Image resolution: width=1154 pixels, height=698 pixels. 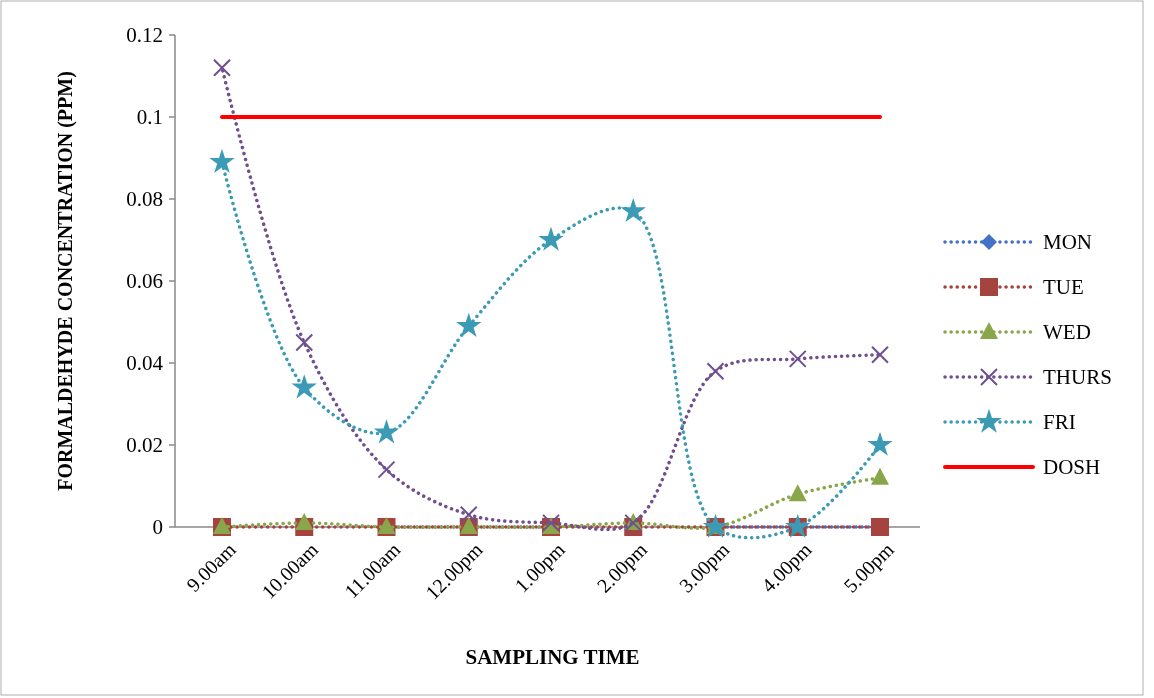 I want to click on legend-label: MON, so click(x=1068, y=242).